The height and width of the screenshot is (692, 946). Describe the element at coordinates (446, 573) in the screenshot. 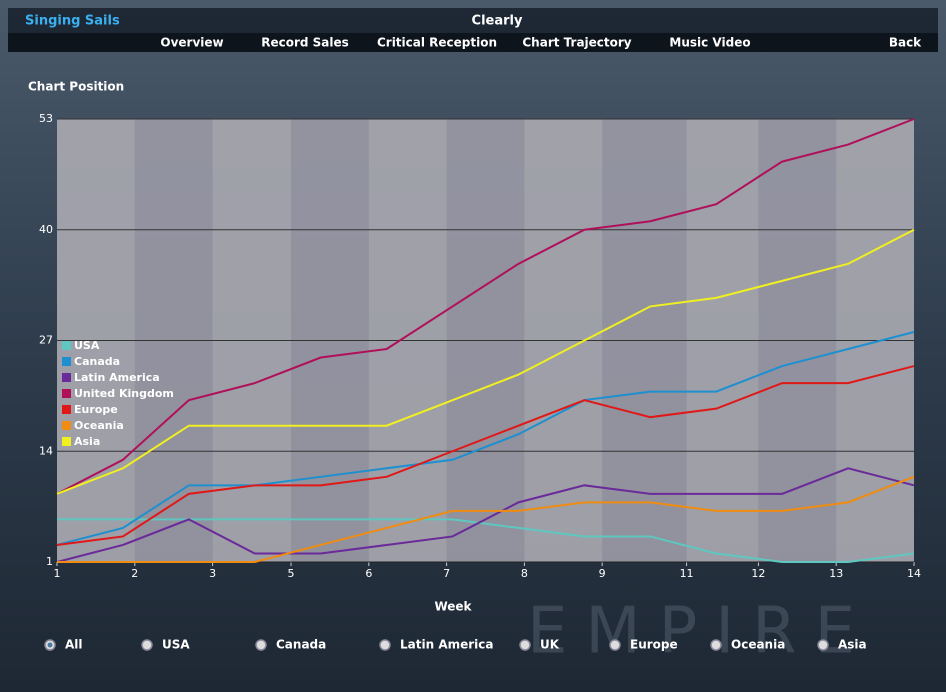

I see `x-tick-label: 7` at that location.